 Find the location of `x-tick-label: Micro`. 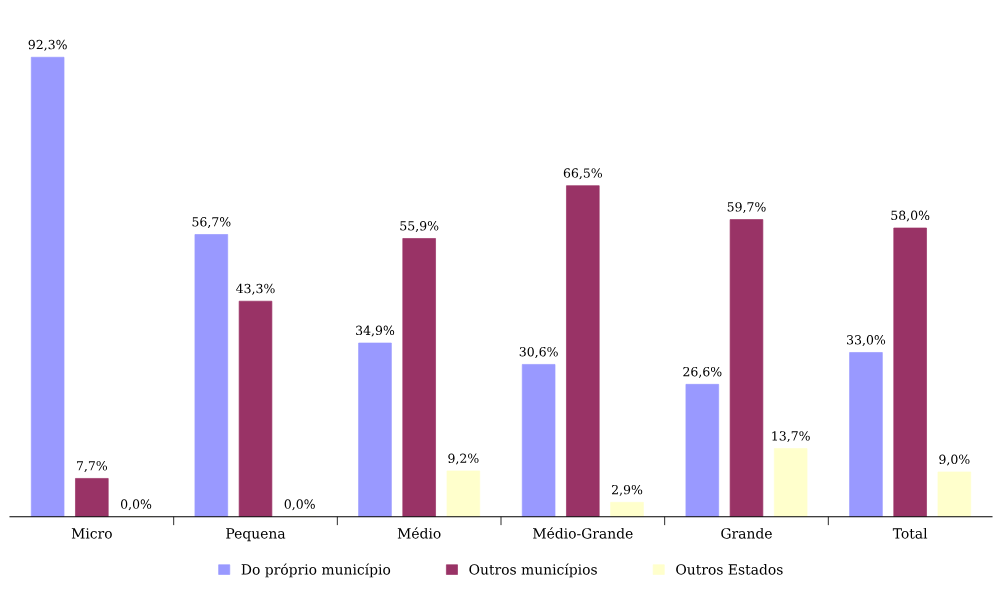

x-tick-label: Micro is located at coordinates (91, 533).